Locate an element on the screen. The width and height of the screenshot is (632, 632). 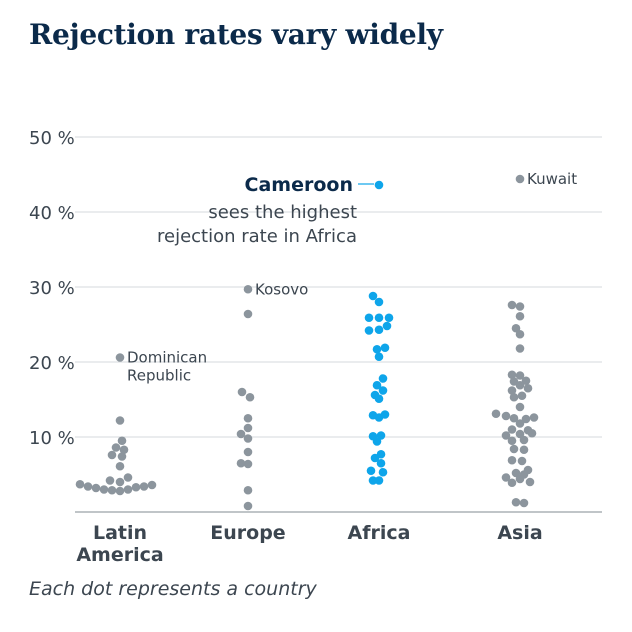
annotation-line-2: rejection rate in Africa is located at coordinates (257, 236).